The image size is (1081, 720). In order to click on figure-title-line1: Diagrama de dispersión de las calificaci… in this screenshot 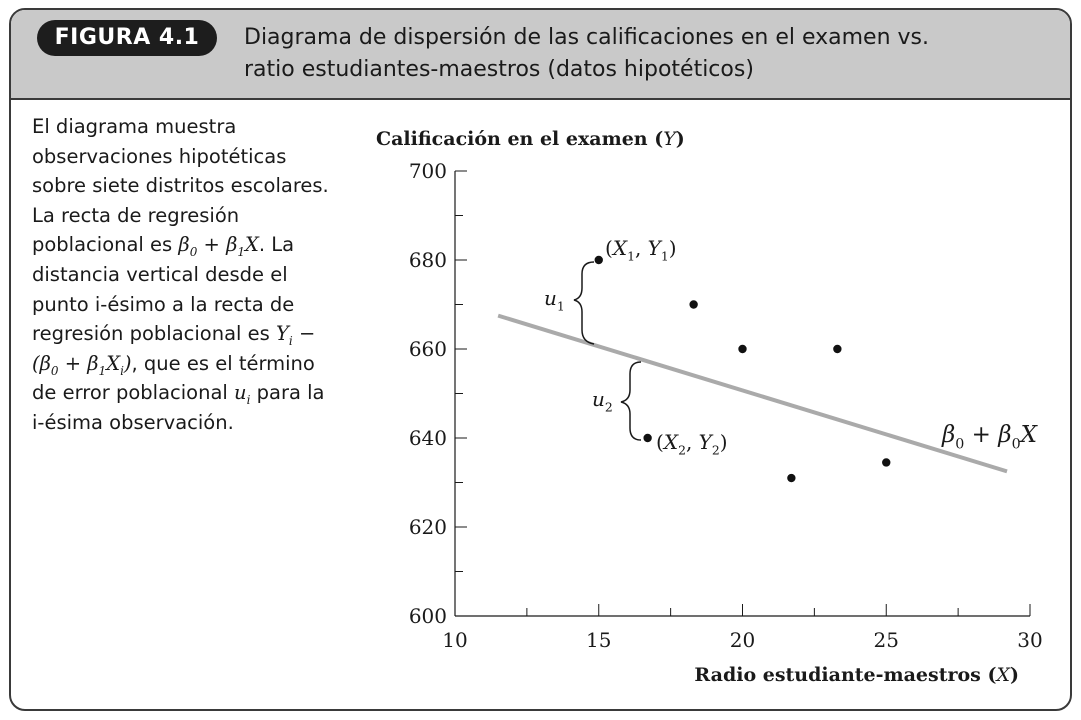, I will do `click(586, 37)`.